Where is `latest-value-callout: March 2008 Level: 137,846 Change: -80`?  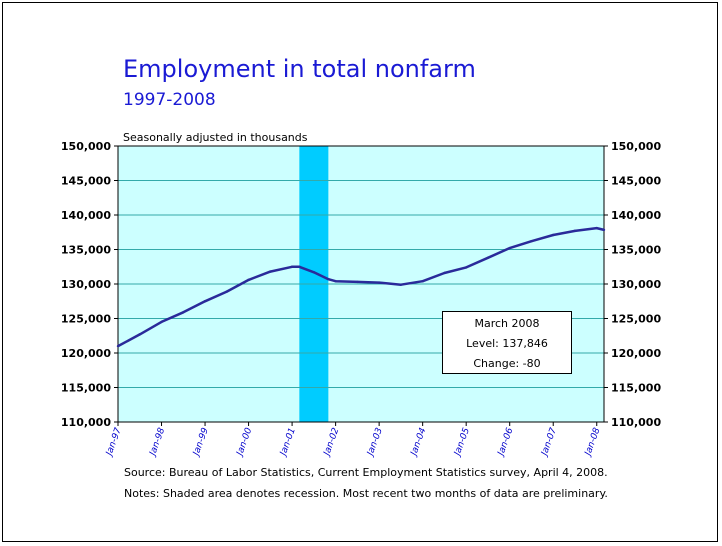
latest-value-callout: March 2008 Level: 137,846 Change: -80 is located at coordinates (507, 342).